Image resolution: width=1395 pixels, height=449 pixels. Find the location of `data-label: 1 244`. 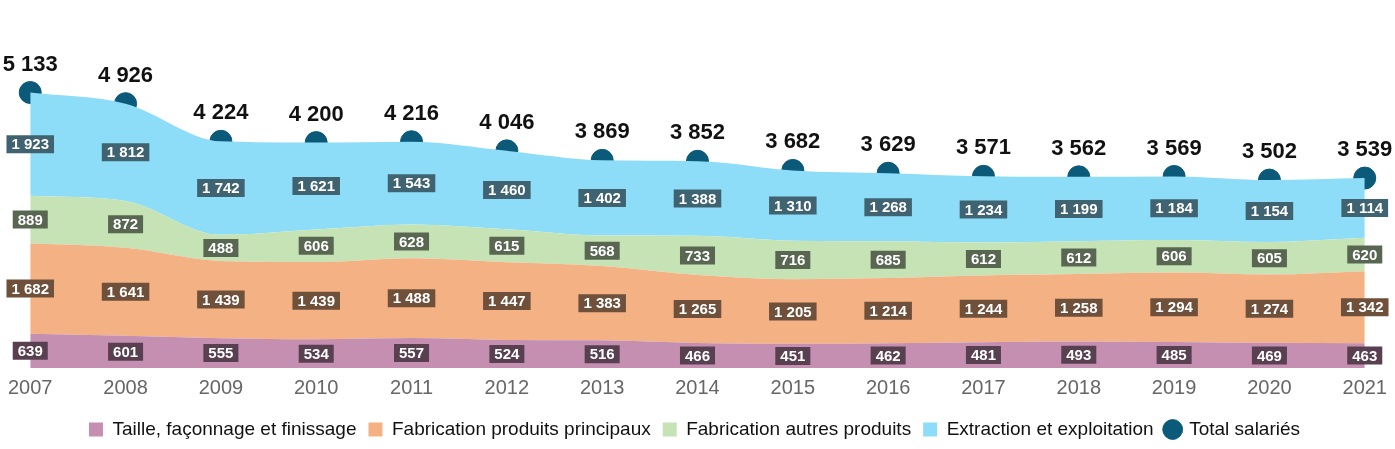

data-label: 1 244 is located at coordinates (983, 308).